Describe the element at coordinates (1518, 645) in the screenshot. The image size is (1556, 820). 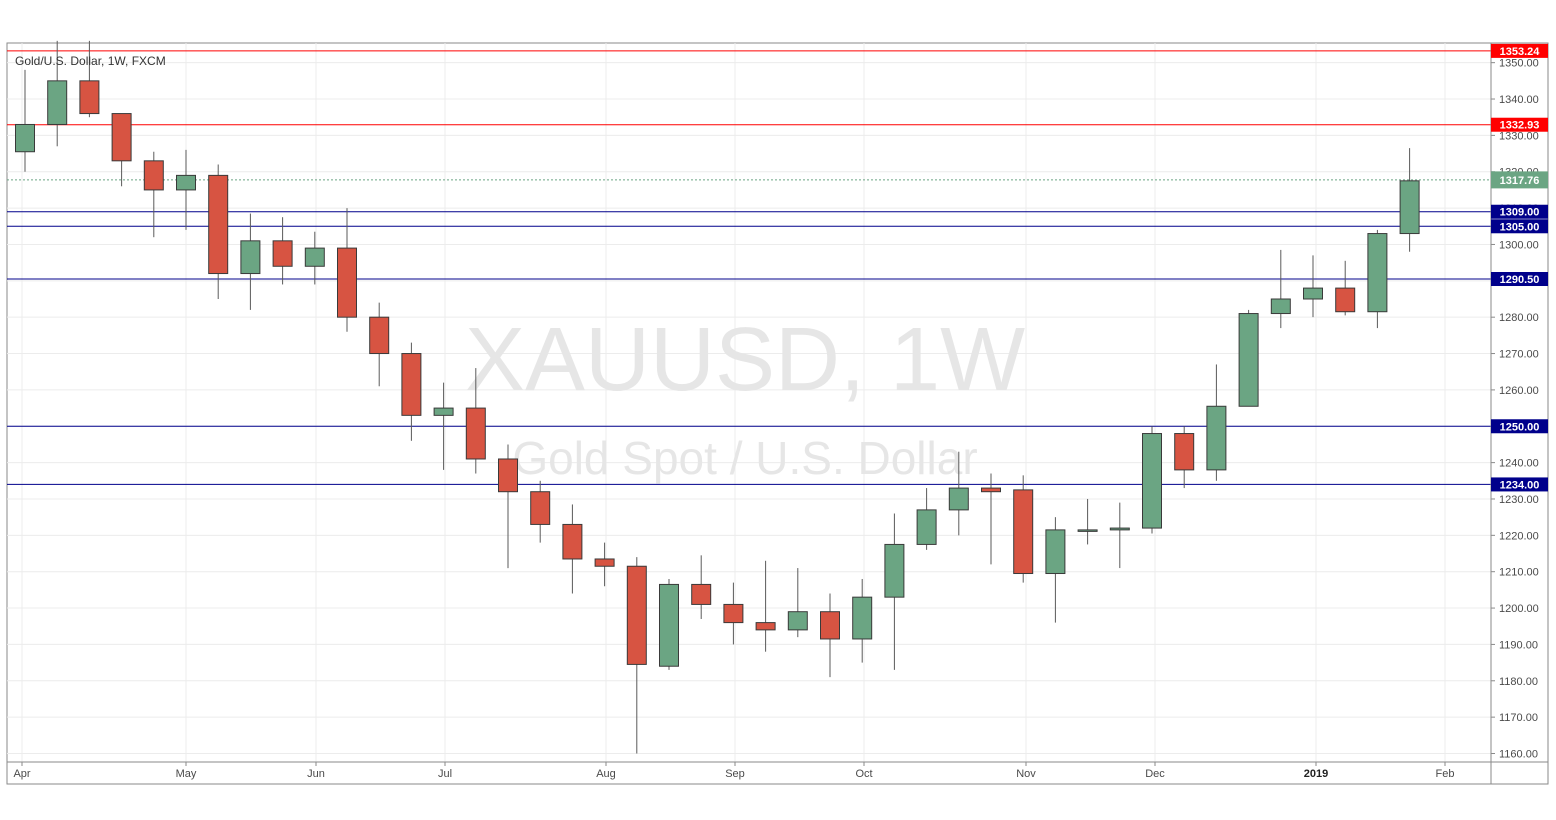
I see `price-tick-label: 1190.00` at that location.